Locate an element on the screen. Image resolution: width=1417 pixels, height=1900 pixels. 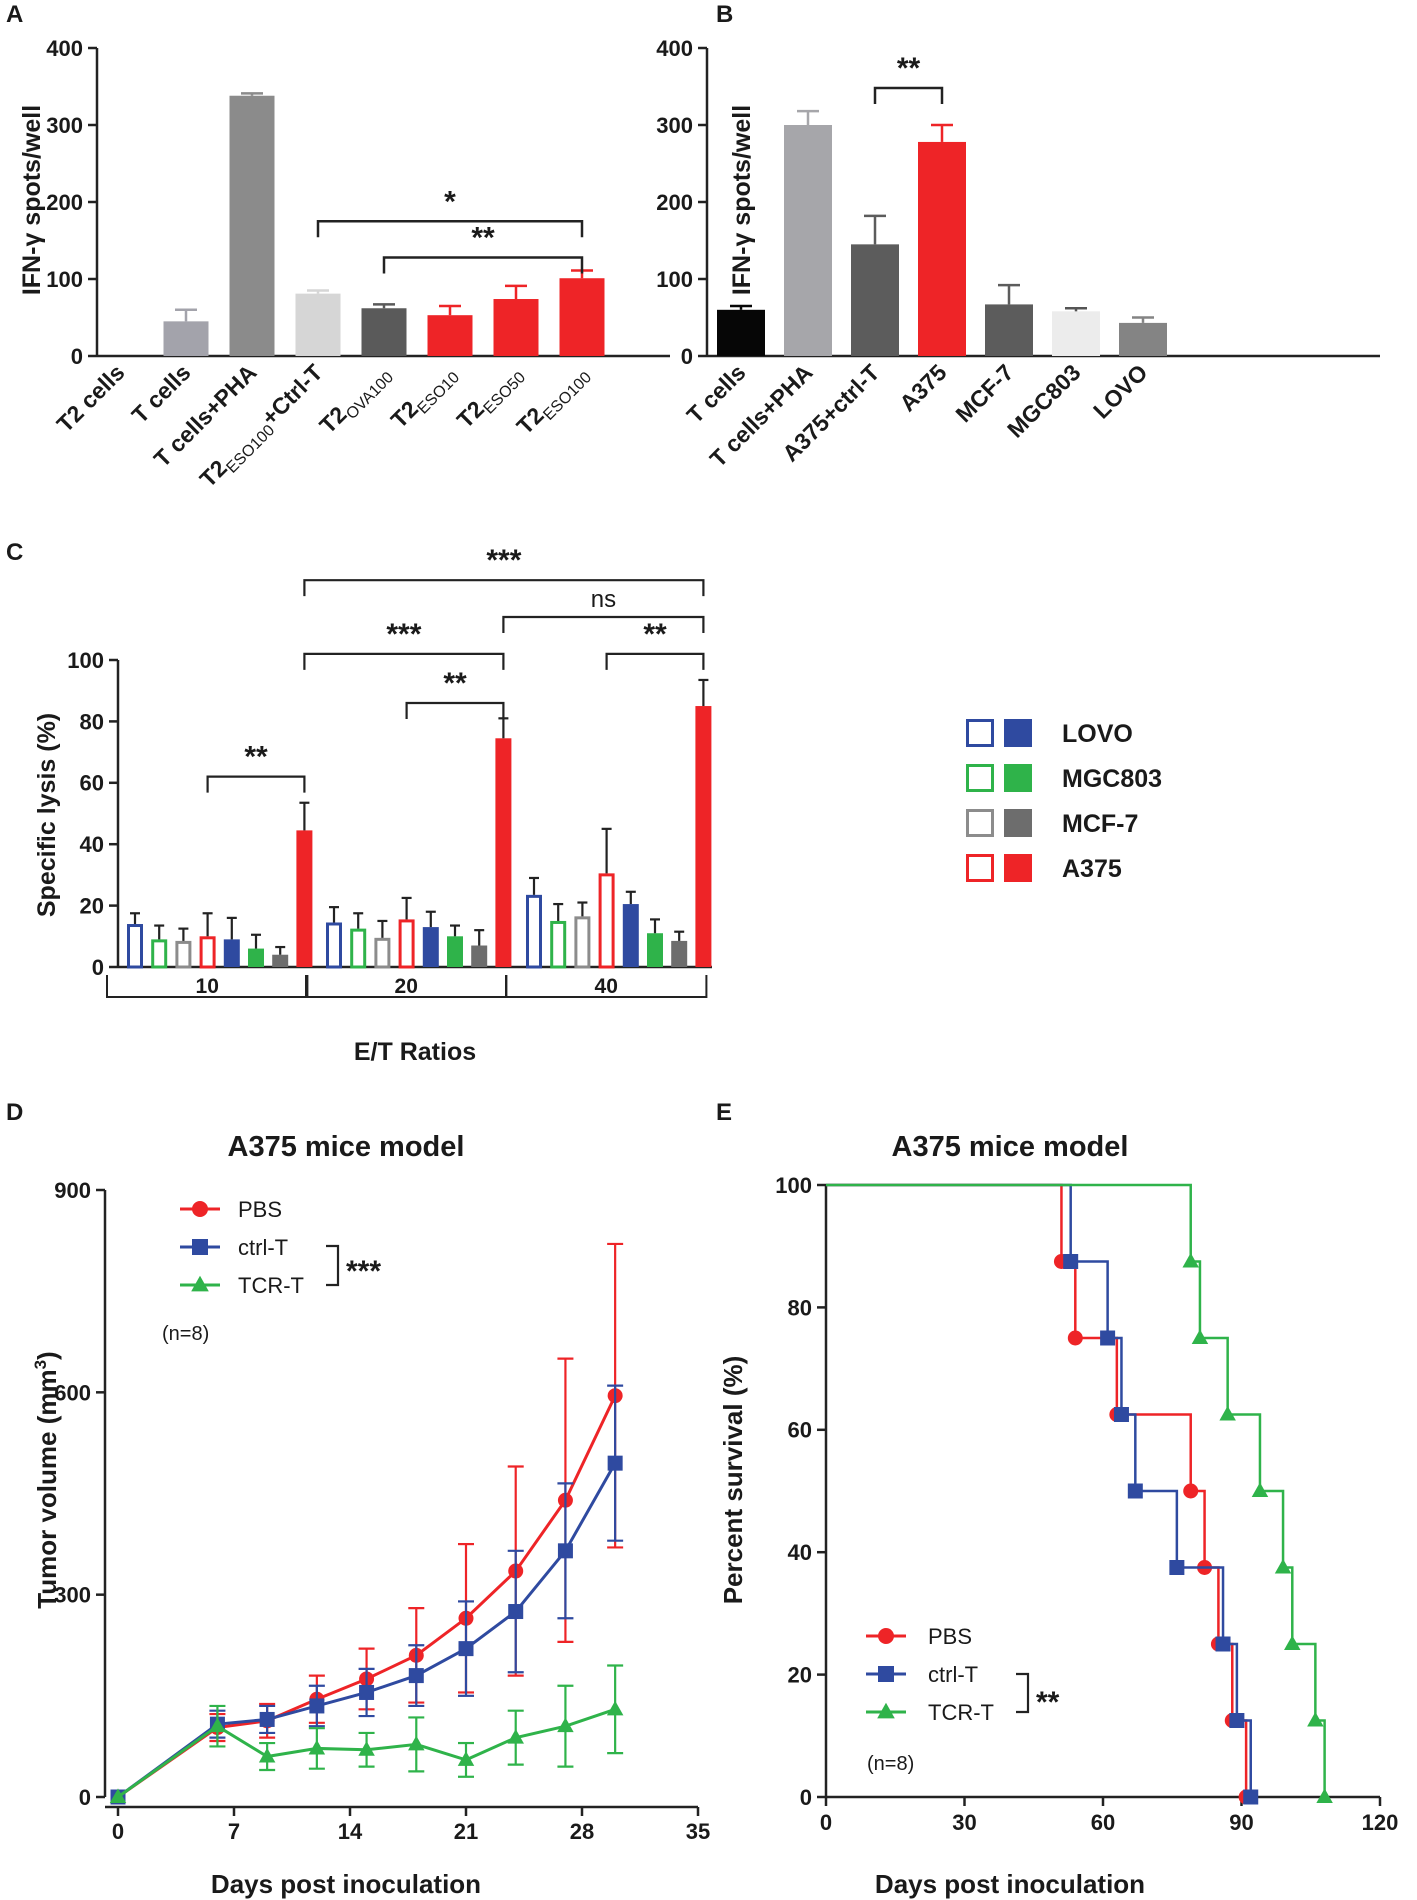
panel-c-y-tick-label: 80 is located at coordinates (92, 721).